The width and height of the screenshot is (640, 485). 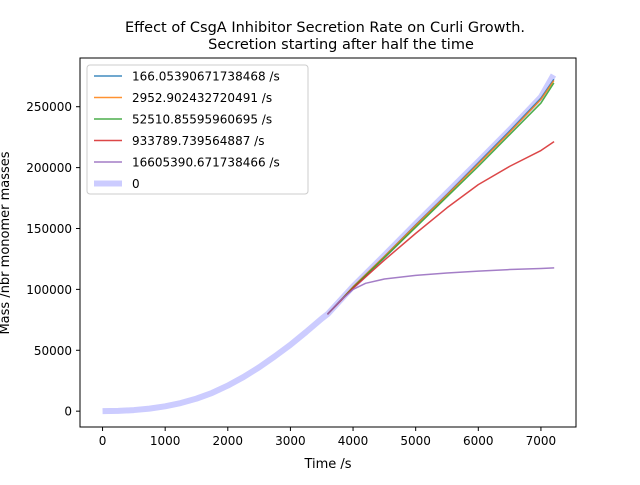 I want to click on x-tick-label: 2000, so click(x=228, y=441).